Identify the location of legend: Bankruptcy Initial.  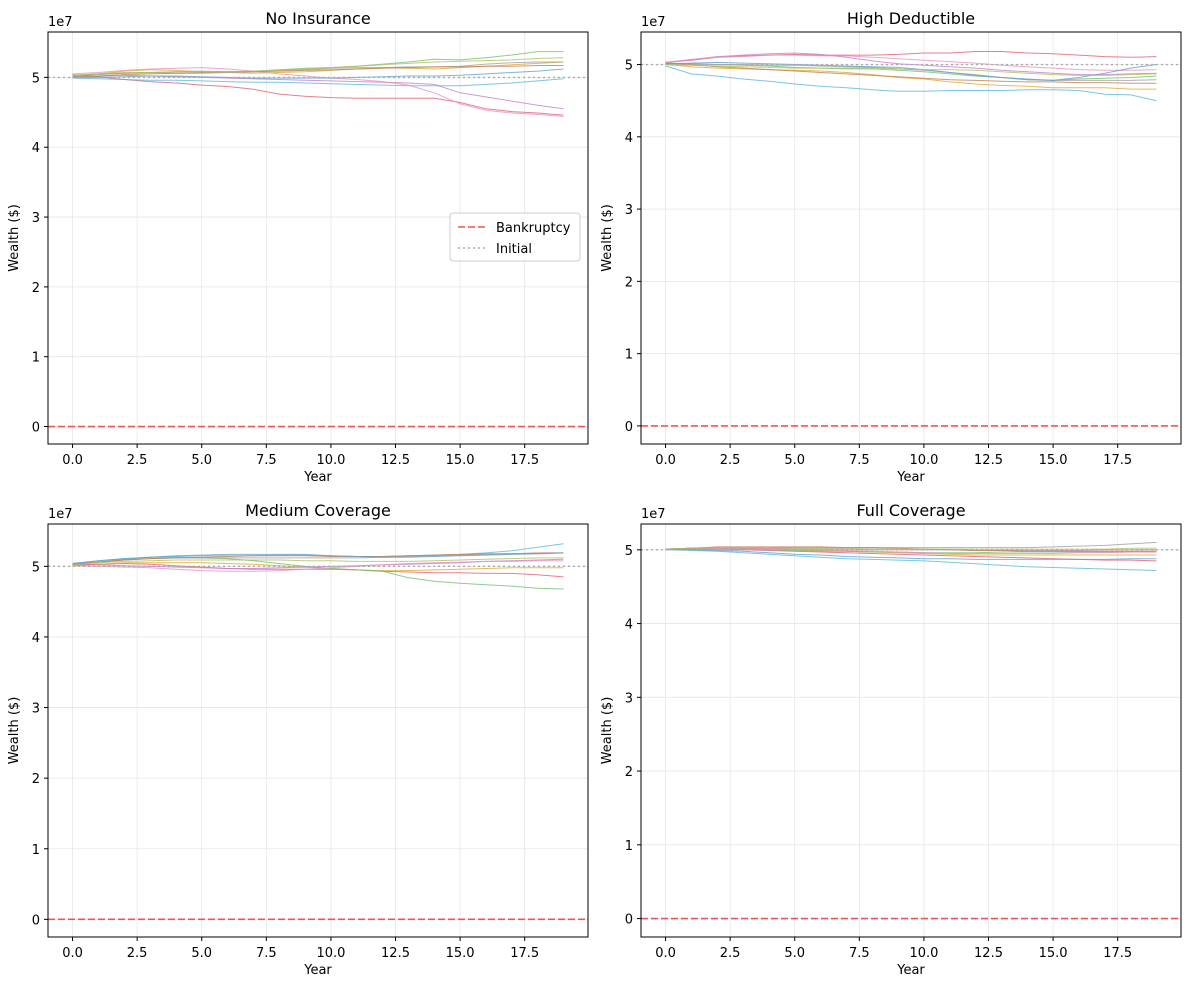
(515, 237).